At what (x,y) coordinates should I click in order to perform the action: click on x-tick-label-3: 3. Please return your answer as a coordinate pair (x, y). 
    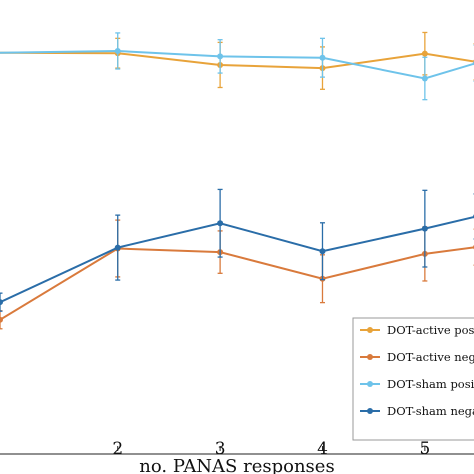
    Looking at the image, I should click on (220, 449).